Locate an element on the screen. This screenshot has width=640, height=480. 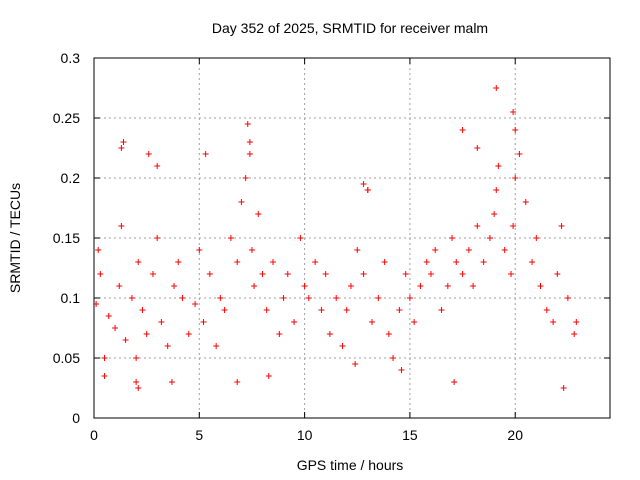
x-tick-label: 5 is located at coordinates (199, 435).